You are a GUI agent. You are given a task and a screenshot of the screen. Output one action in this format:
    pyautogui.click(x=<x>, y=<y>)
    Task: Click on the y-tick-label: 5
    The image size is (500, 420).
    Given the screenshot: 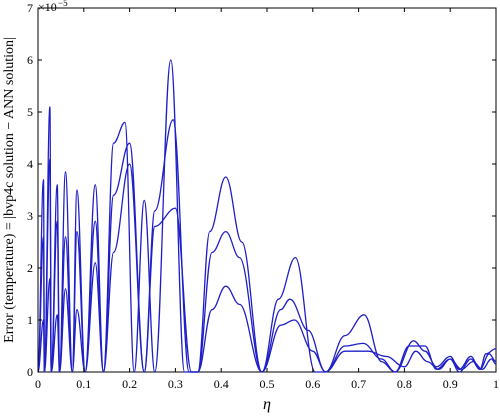 What is the action you would take?
    pyautogui.click(x=30, y=112)
    